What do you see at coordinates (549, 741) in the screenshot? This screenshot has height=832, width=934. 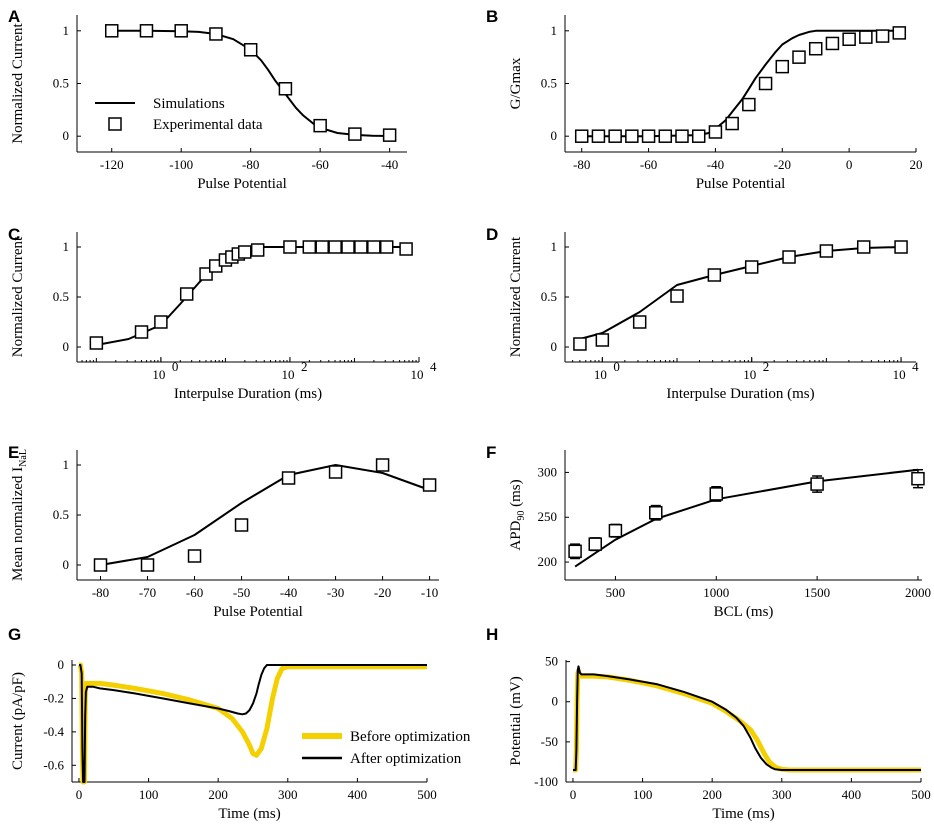 I see `y-tick-label: -50` at bounding box center [549, 741].